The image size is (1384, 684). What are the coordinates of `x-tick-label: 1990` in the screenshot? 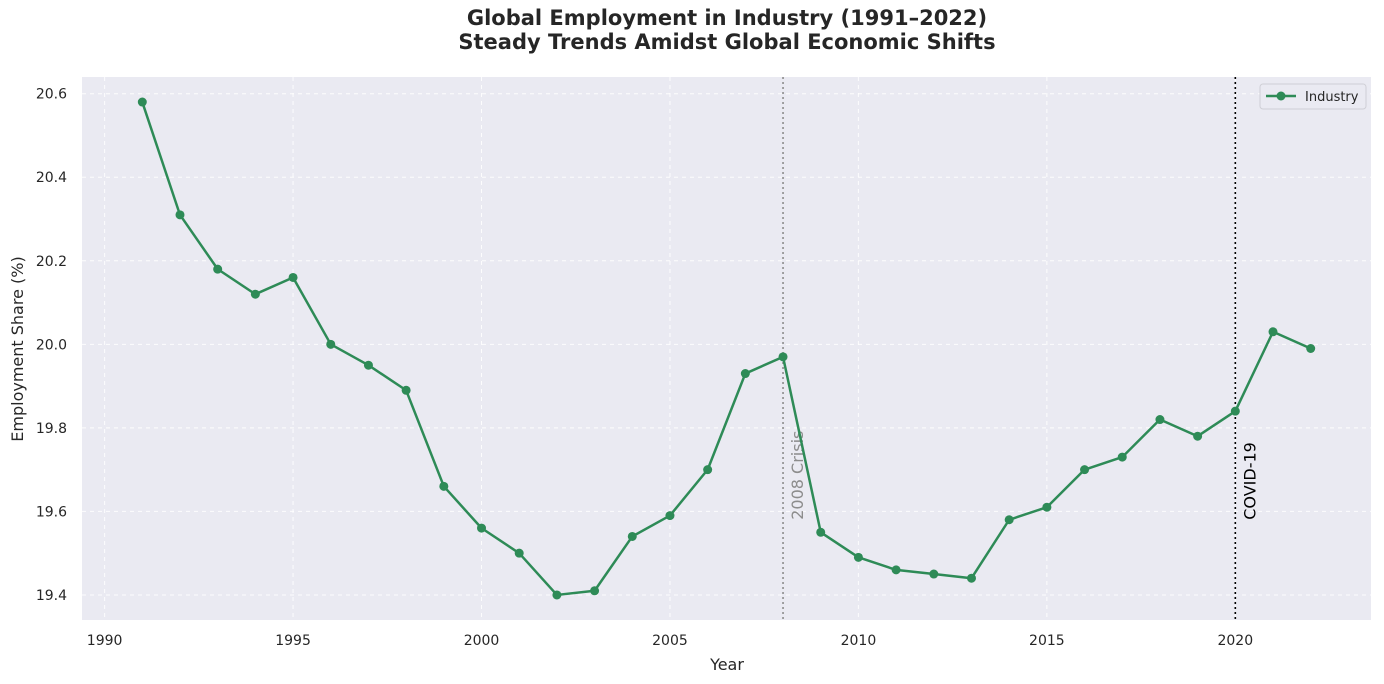 It's located at (105, 641).